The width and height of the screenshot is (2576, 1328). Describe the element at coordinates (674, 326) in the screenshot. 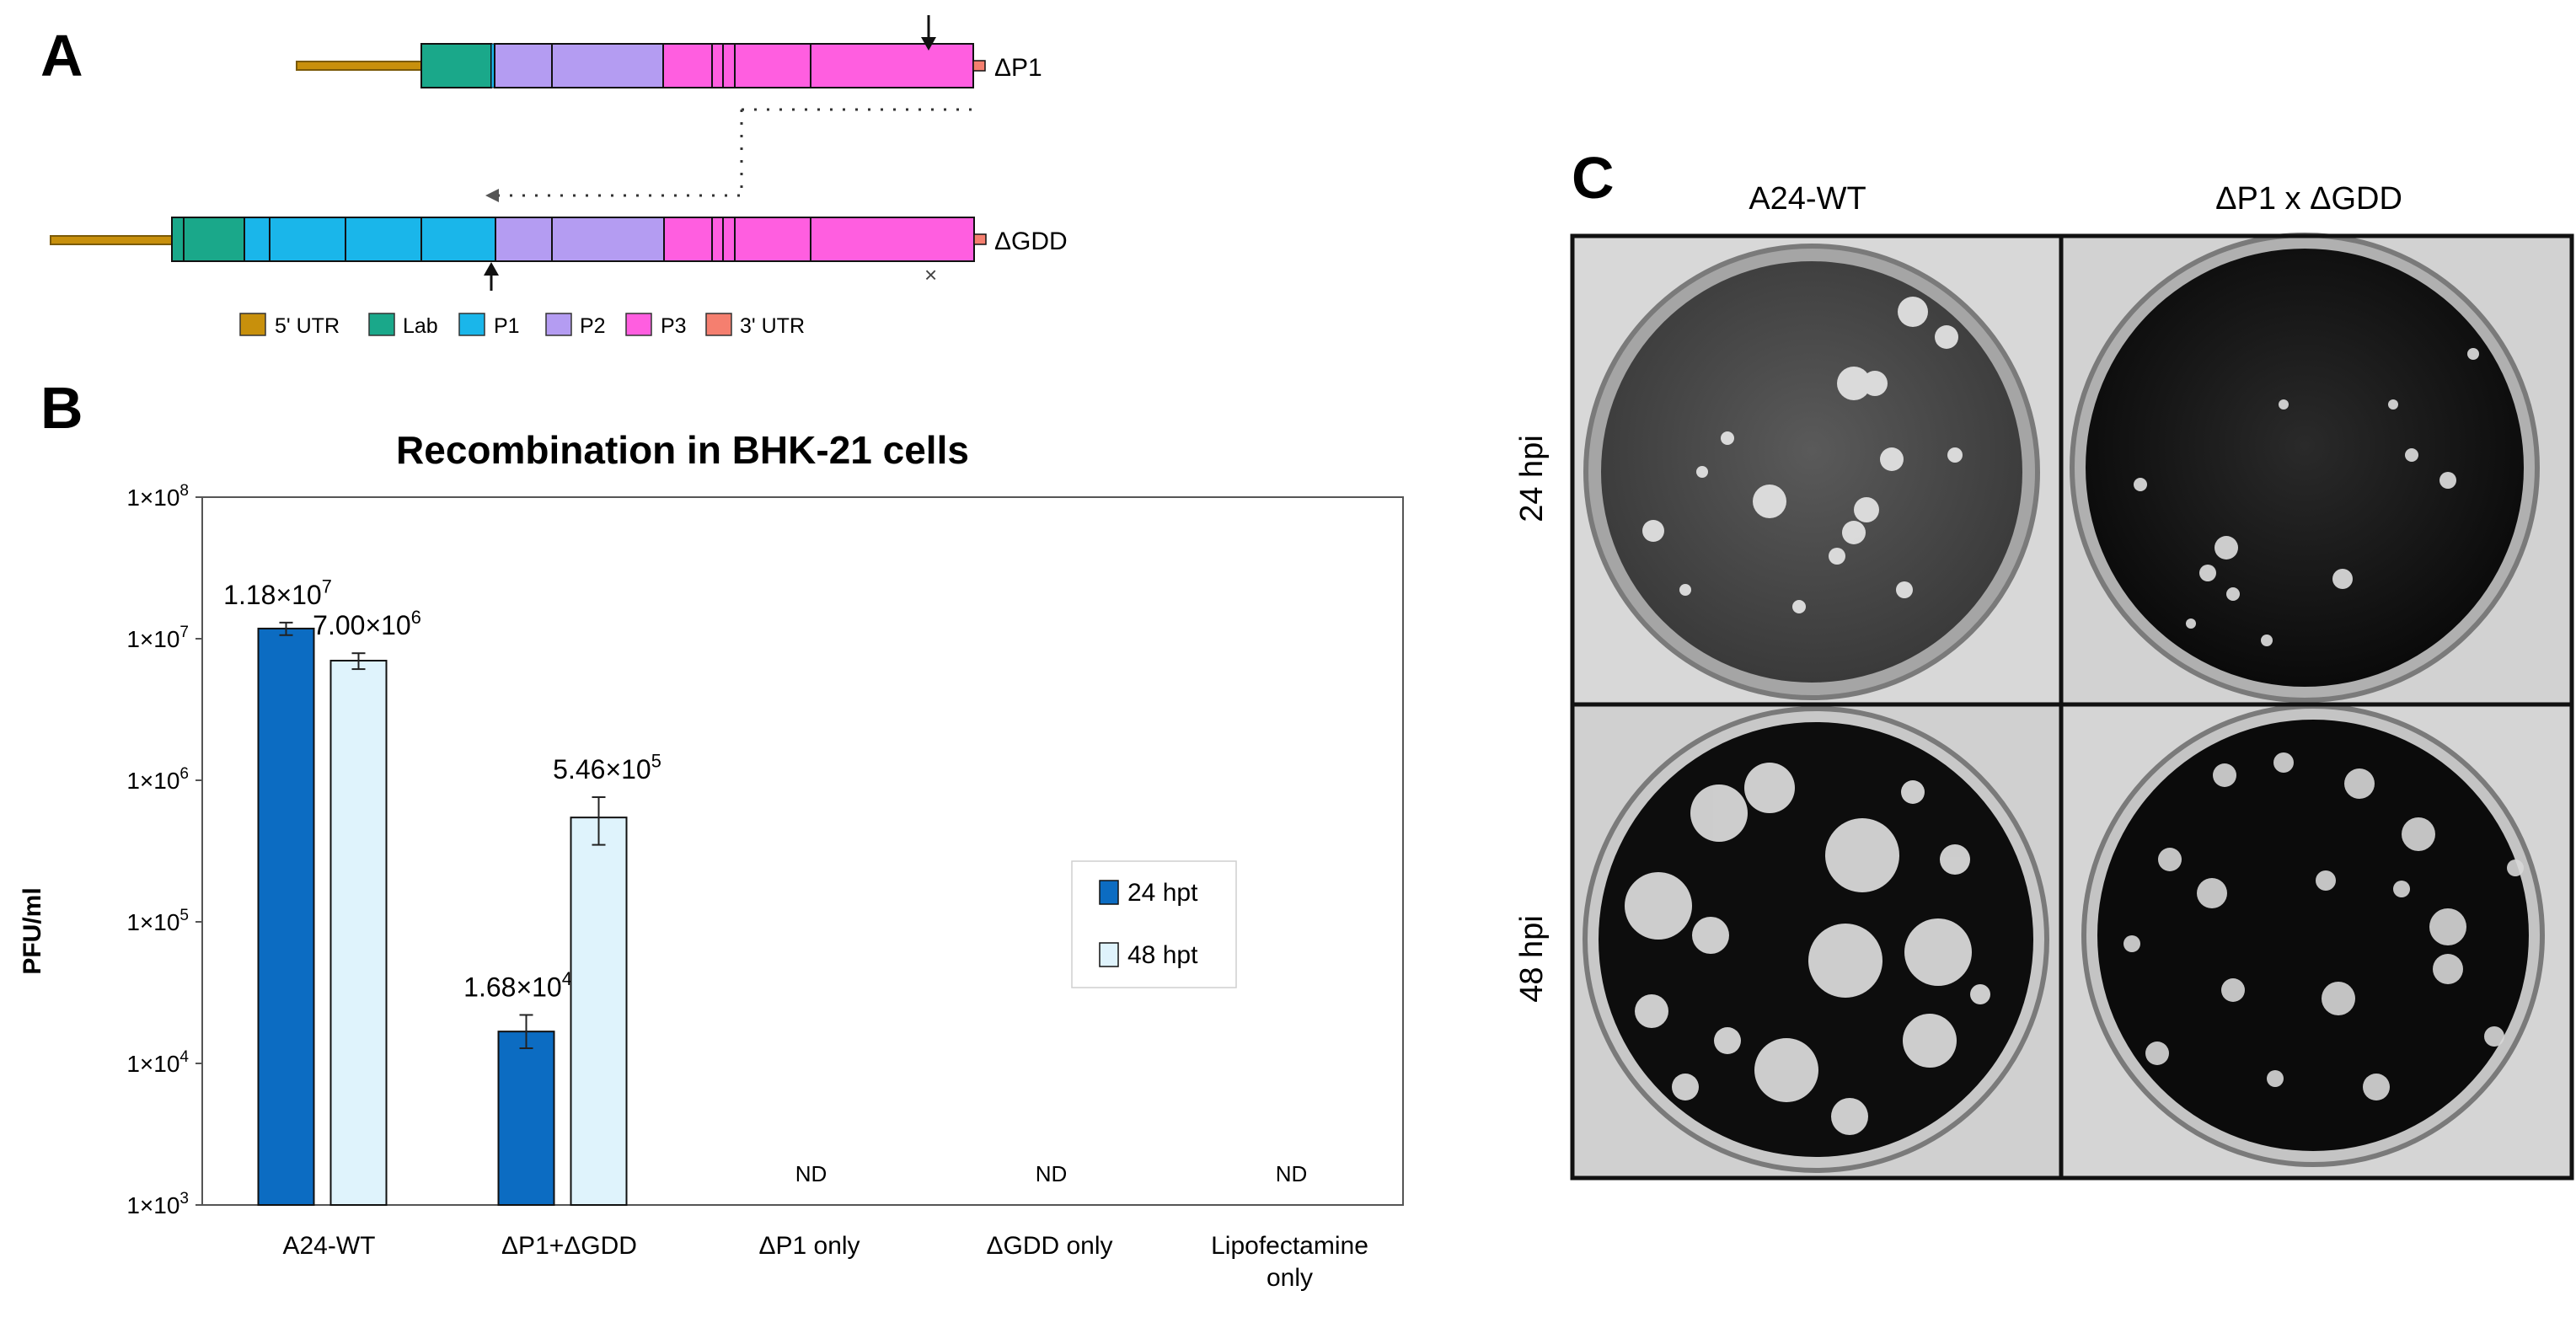

I see `legend-label-p3: P3` at that location.